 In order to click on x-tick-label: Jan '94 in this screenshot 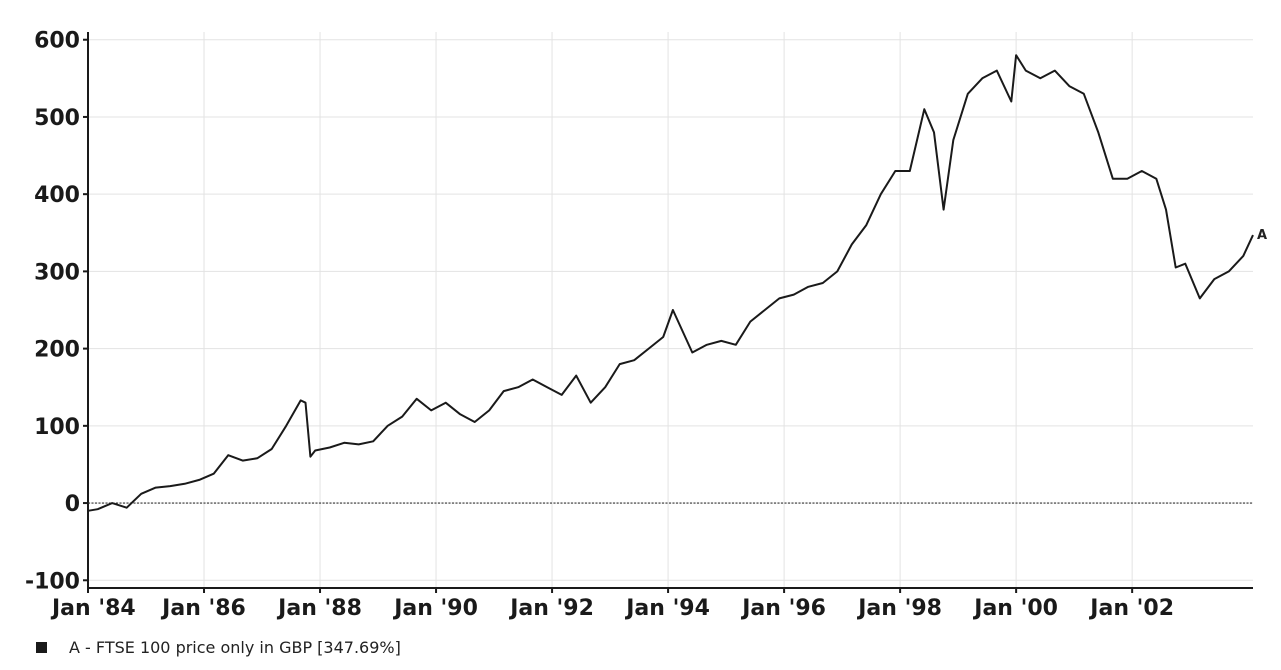, I will do `click(667, 608)`.